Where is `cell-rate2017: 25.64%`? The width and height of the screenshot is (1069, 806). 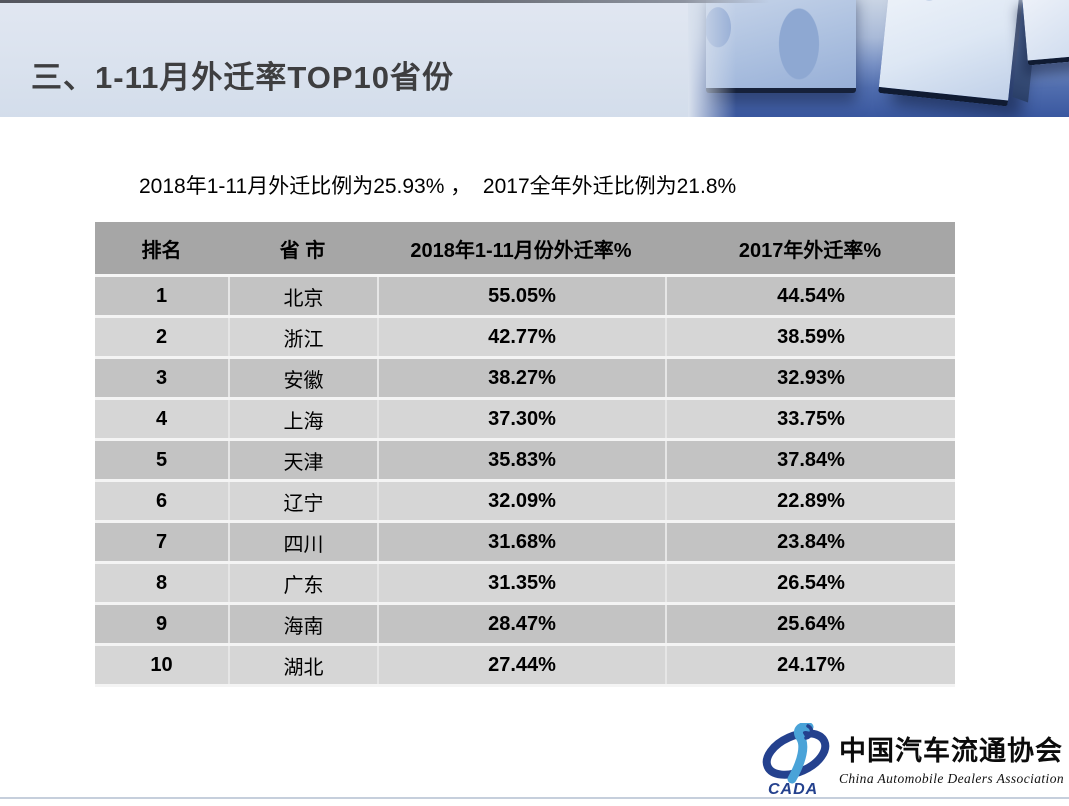
cell-rate2017: 25.64% is located at coordinates (810, 624).